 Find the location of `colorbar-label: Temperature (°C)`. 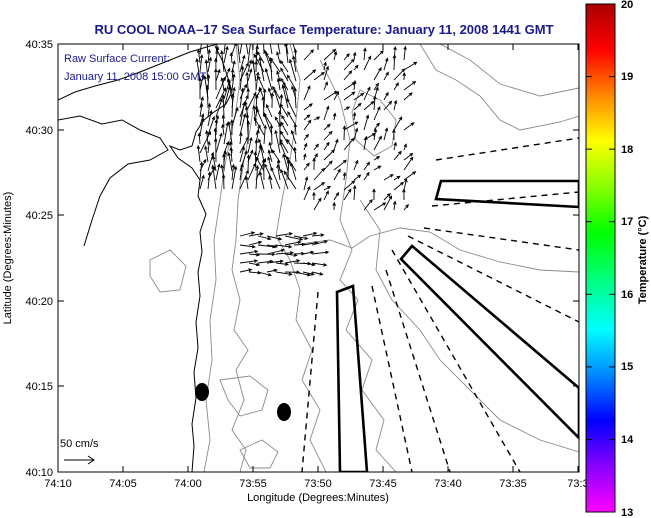

colorbar-label: Temperature (°C) is located at coordinates (643, 259).